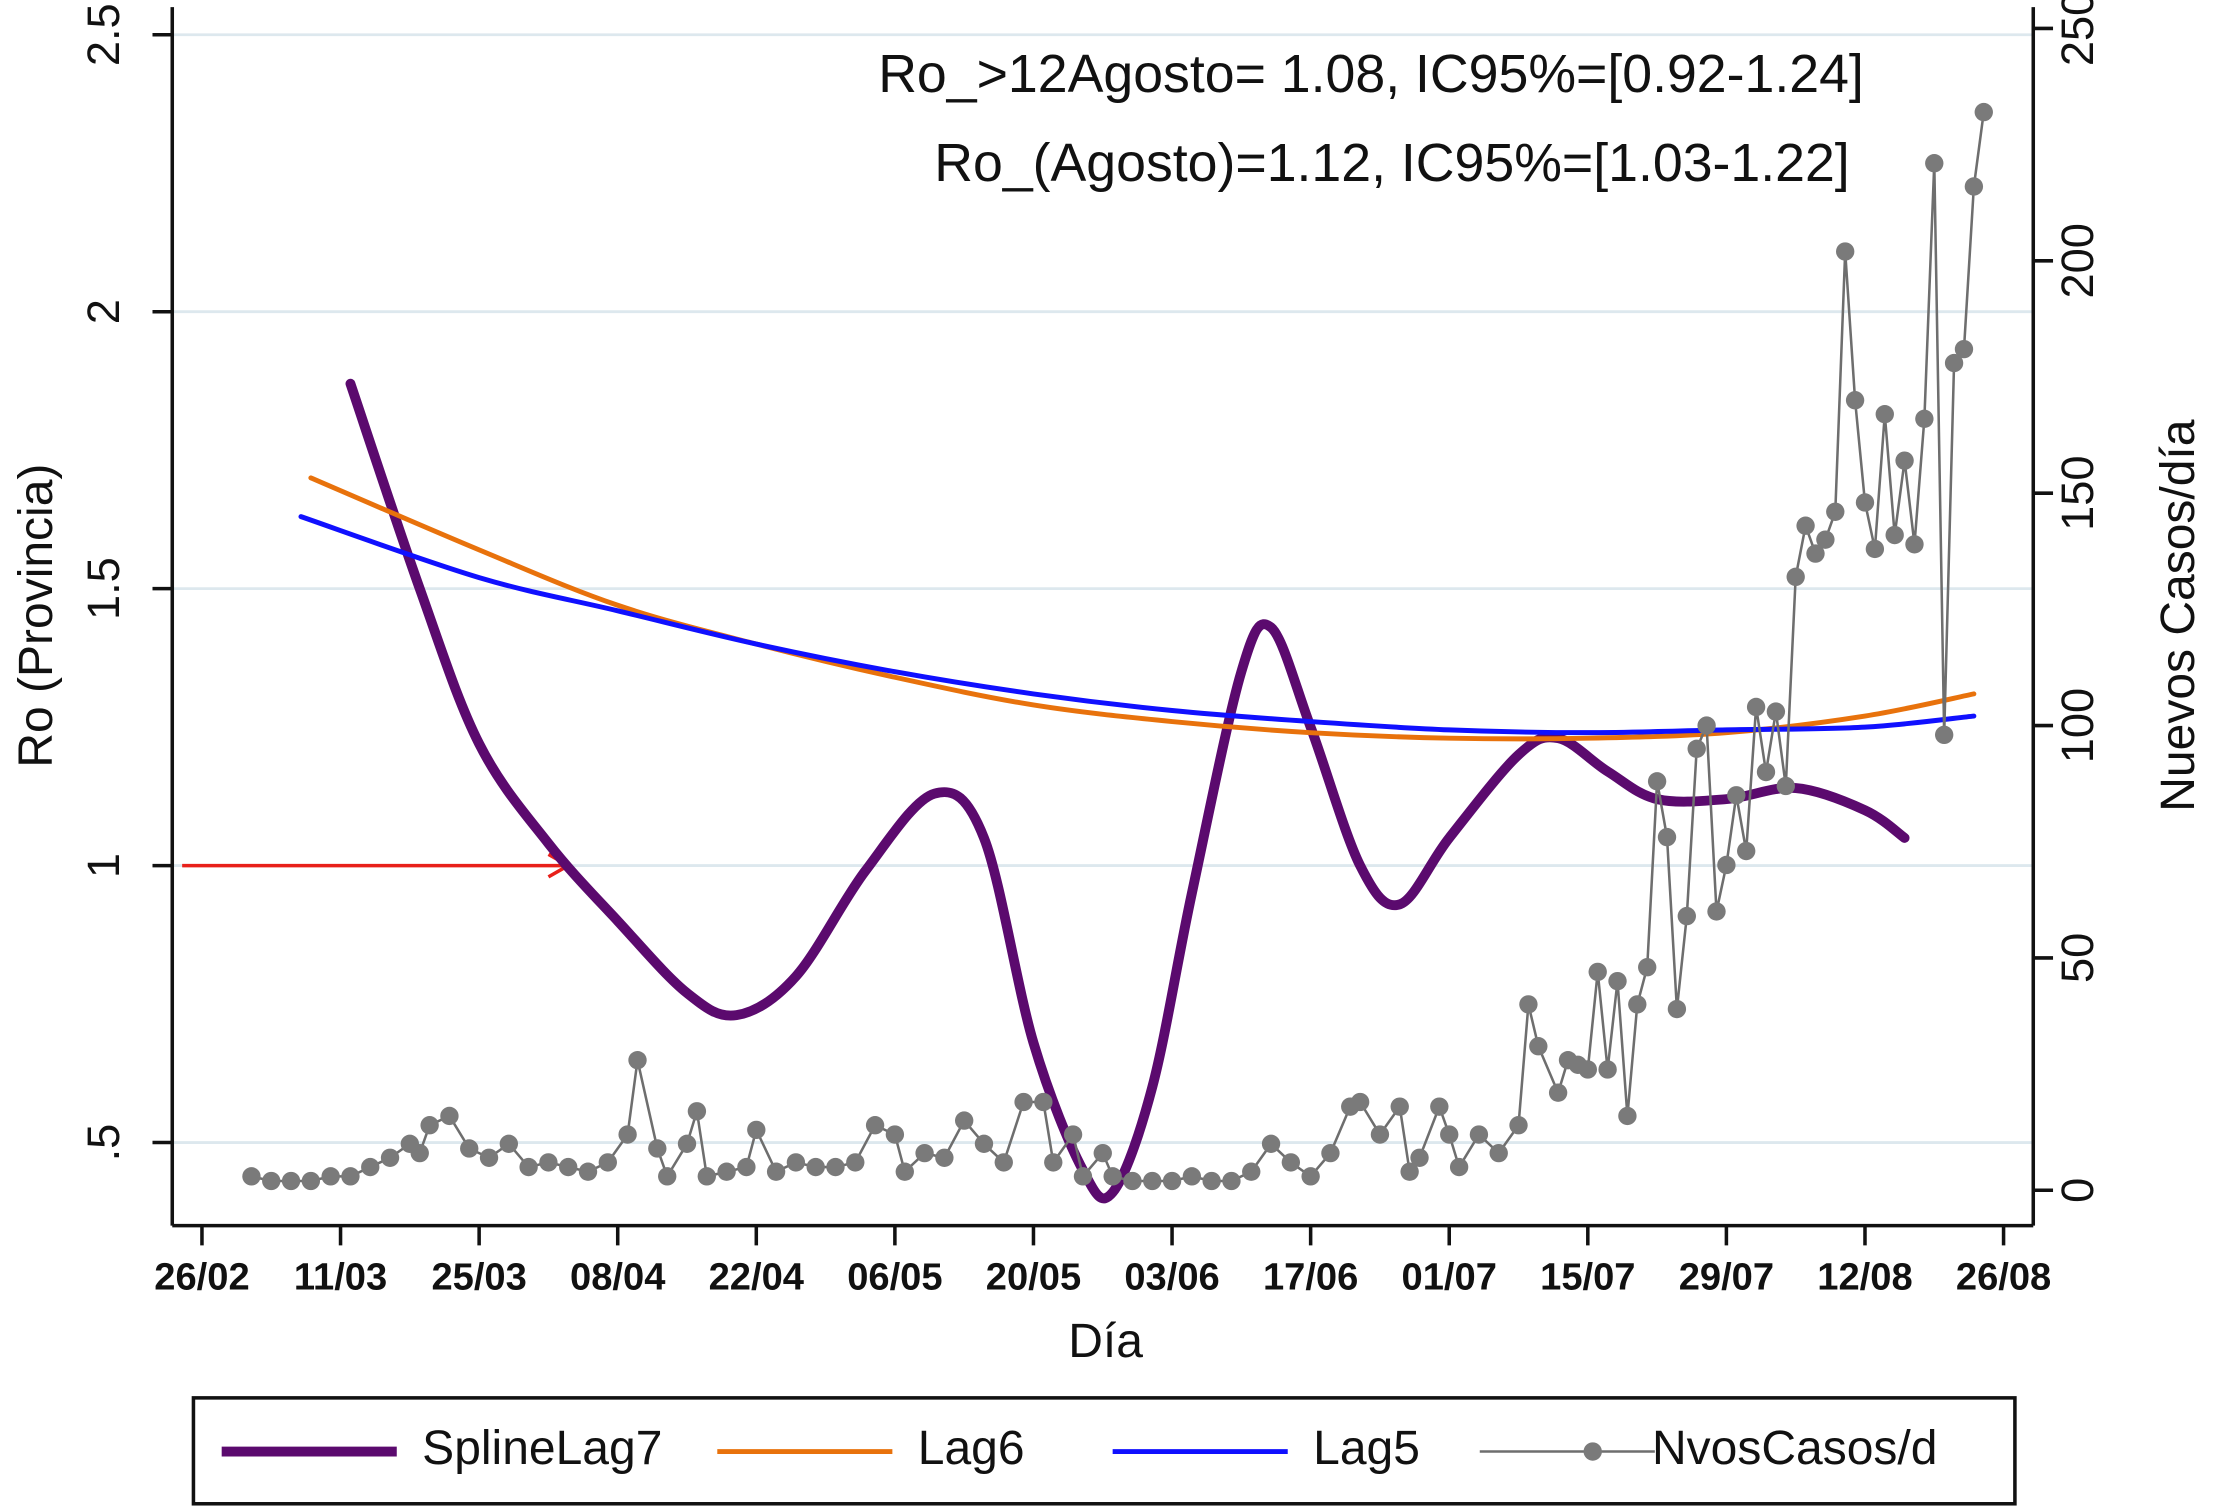 The height and width of the screenshot is (1510, 2214). I want to click on y-tick-label: 2.5, so click(103, 34).